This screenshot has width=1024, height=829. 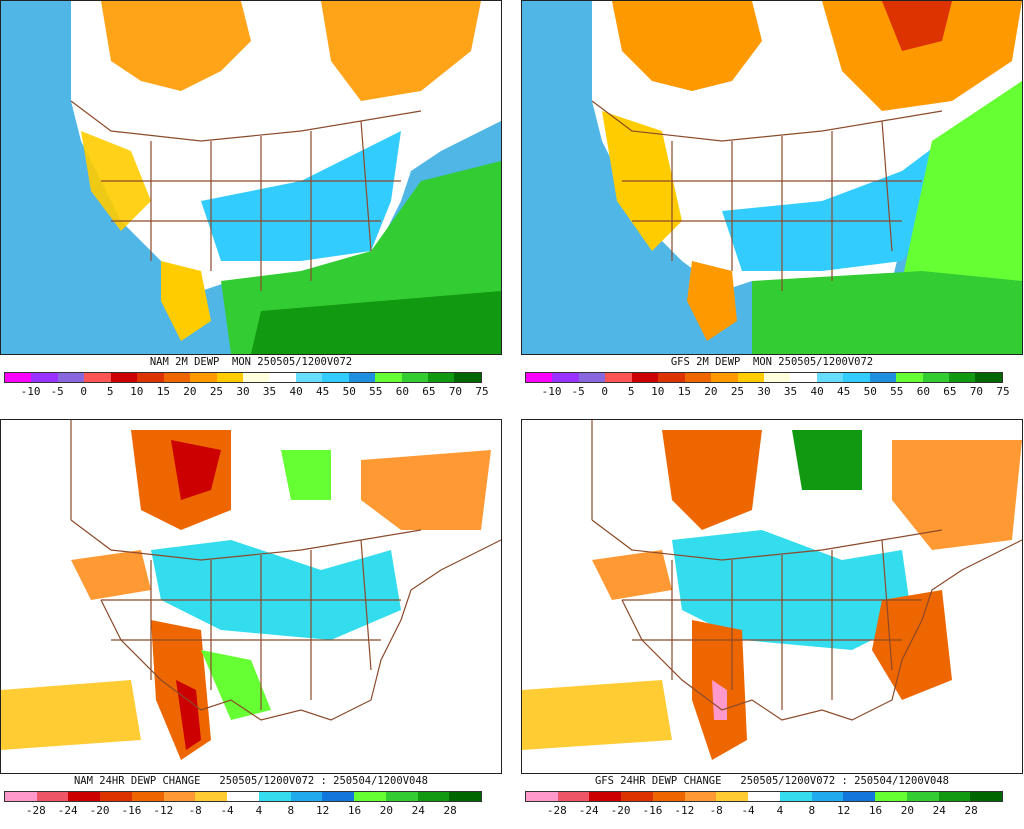 What do you see at coordinates (939, 810) in the screenshot?
I see `color-scale-tick-label: 24` at bounding box center [939, 810].